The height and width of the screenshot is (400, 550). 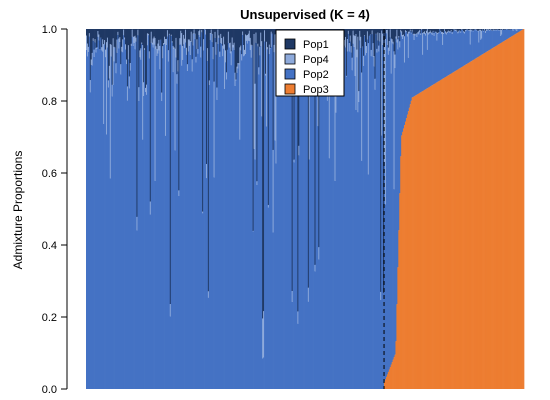 What do you see at coordinates (49, 30) in the screenshot?
I see `y-tick-label: 1.0` at bounding box center [49, 30].